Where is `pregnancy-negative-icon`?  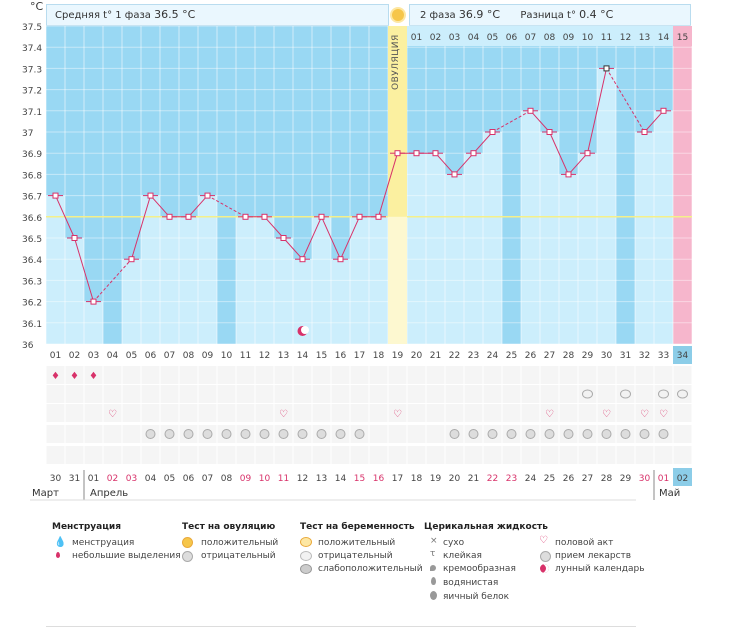
pregnancy-negative-icon is located at coordinates (306, 556).